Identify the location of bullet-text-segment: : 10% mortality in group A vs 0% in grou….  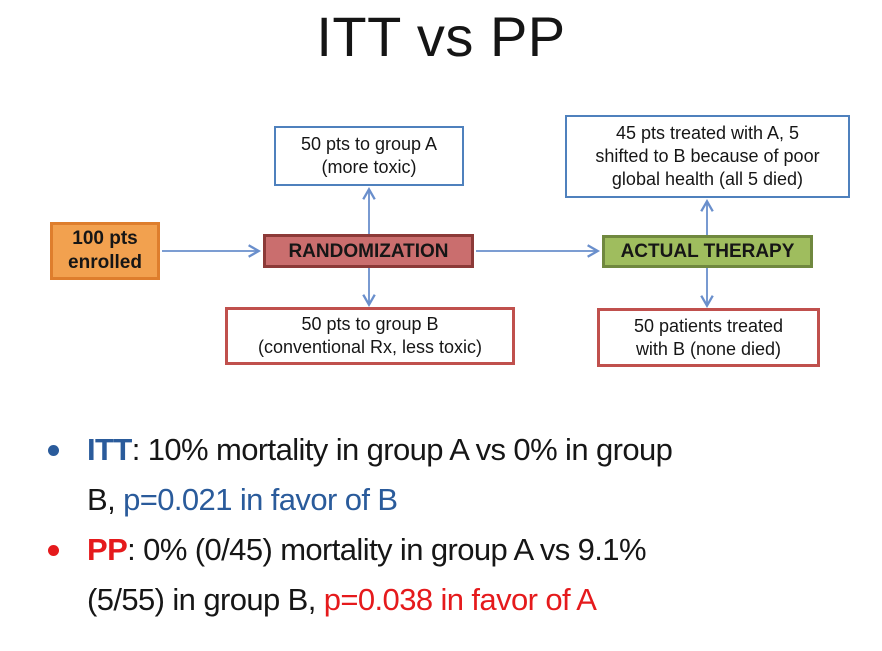
(380, 474).